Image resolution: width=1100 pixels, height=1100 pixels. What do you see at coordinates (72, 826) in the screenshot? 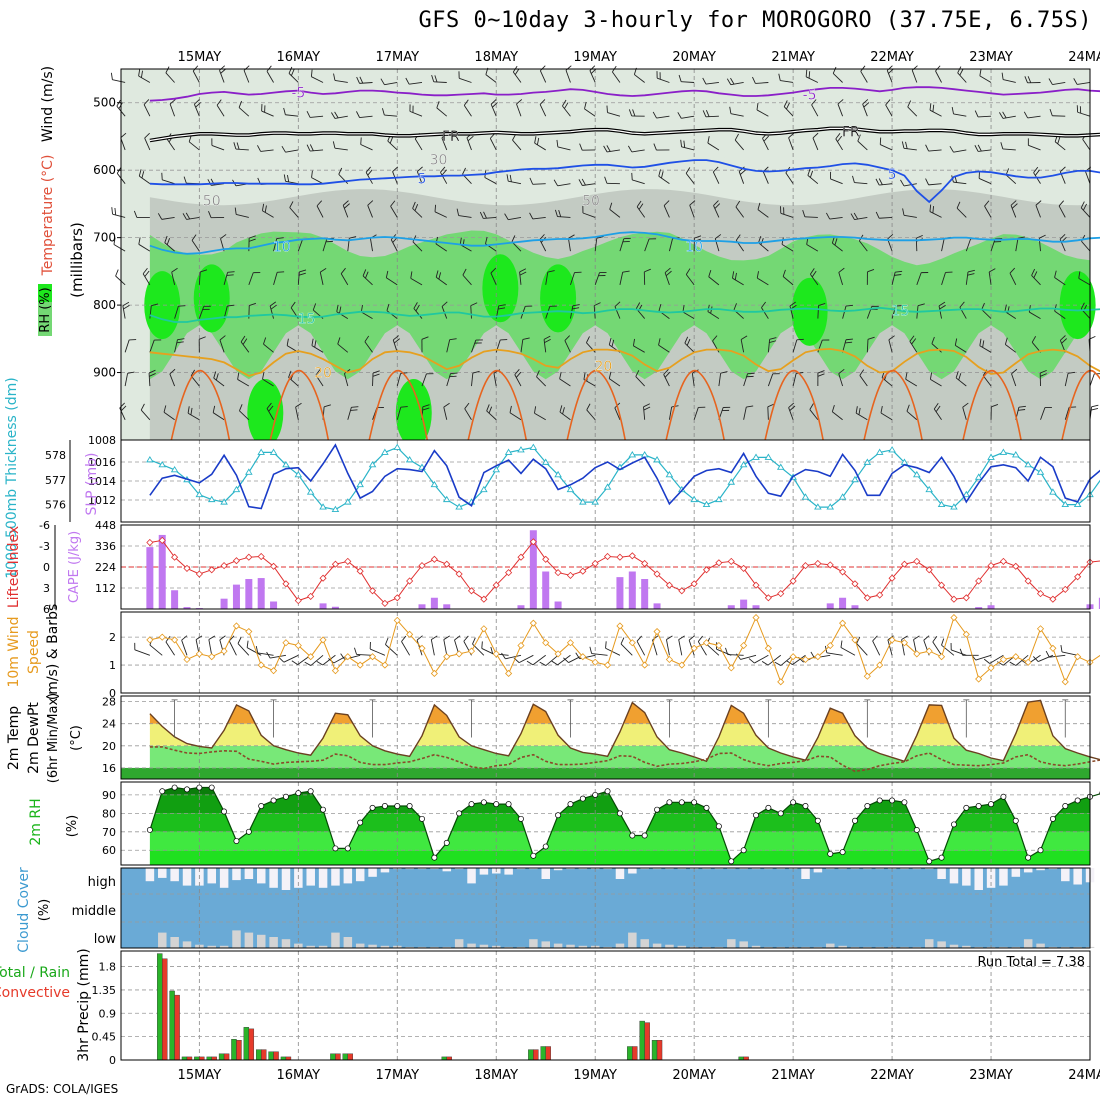
I see `rh2m-unit: (%)` at bounding box center [72, 826].